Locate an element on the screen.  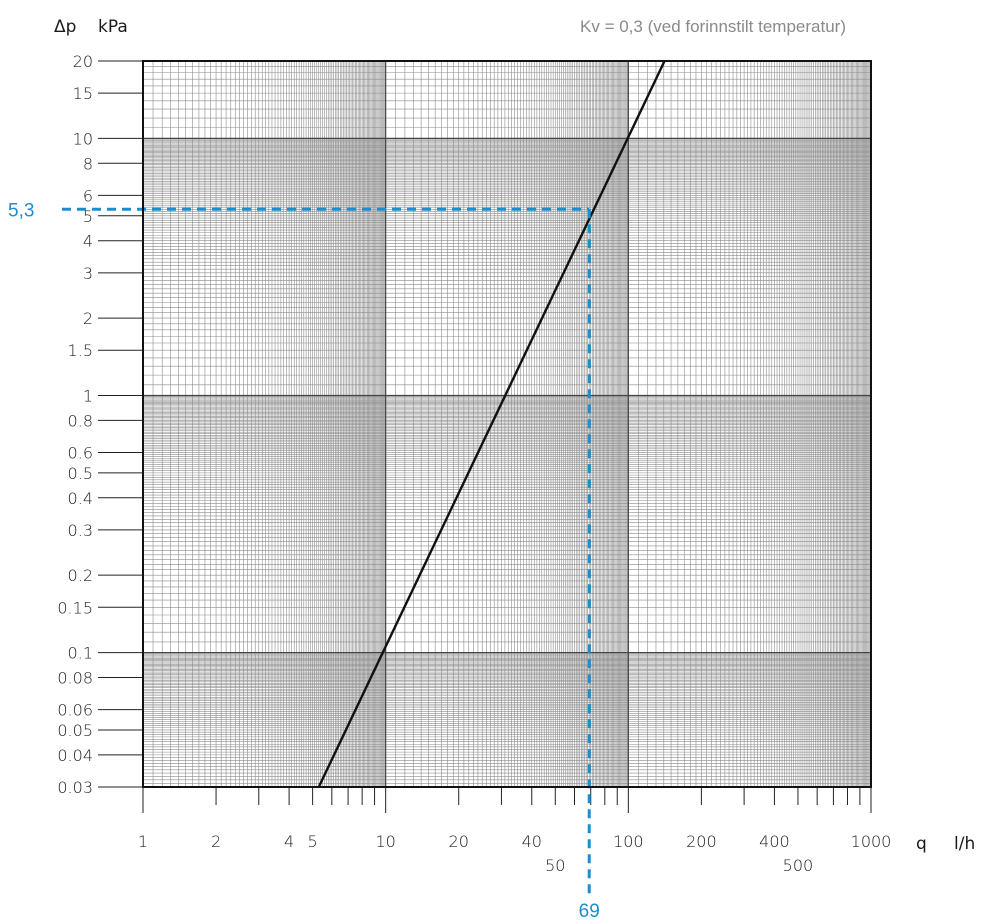
y-tick-label: 1.5 is located at coordinates (80, 350).